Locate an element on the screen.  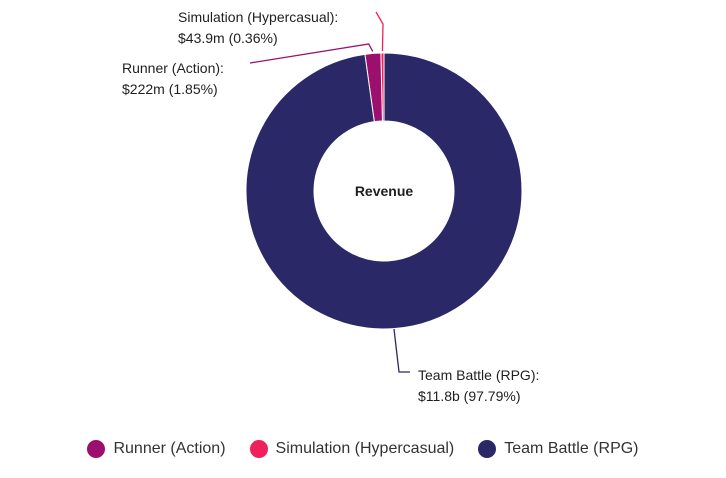
callout-team-battle-value: $11.8b (97.79%) is located at coordinates (469, 396).